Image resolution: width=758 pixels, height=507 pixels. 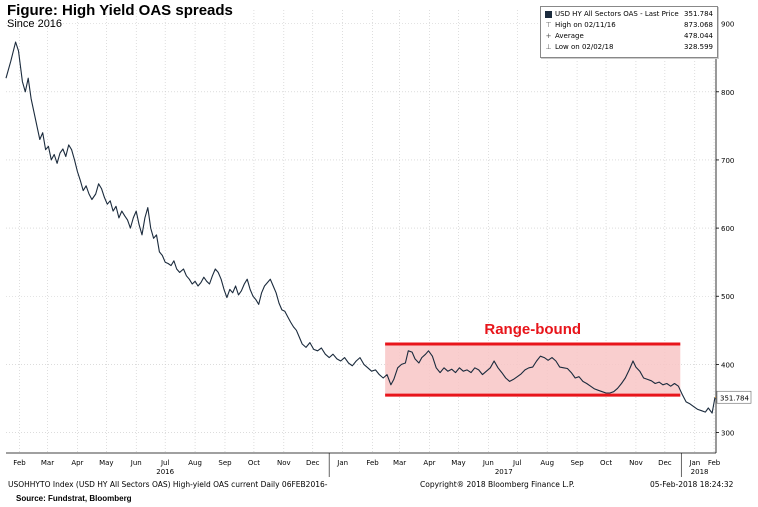 I want to click on legend-label: Low on 02/02/18, so click(x=584, y=47).